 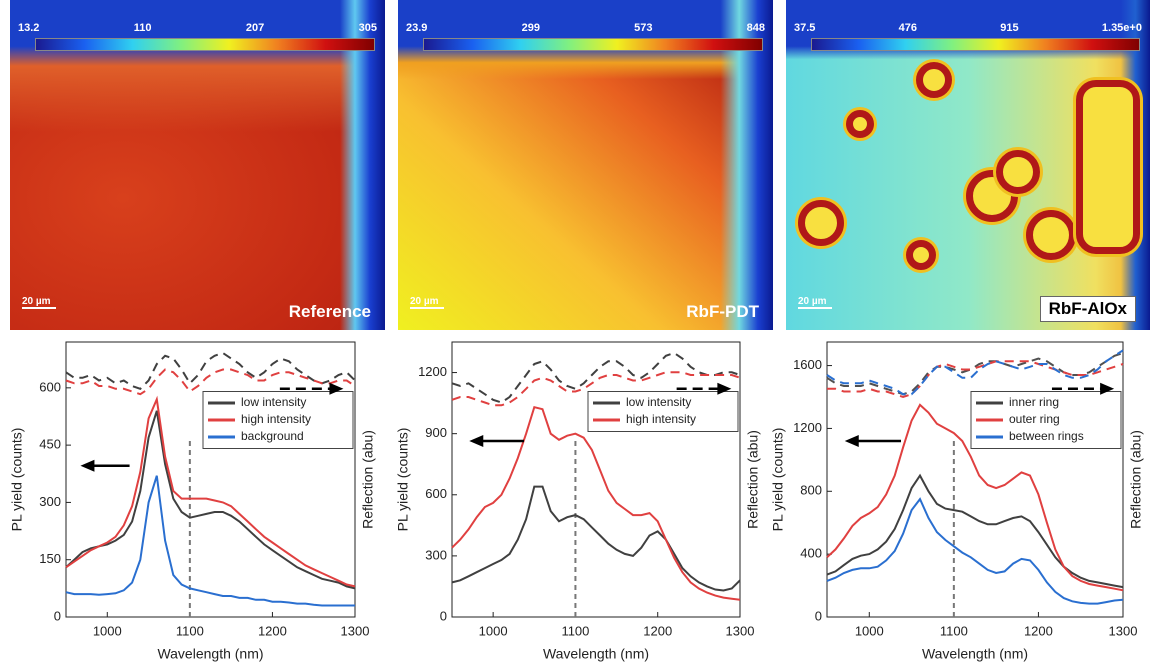 What do you see at coordinates (197, 28) in the screenshot?
I see `colorbar-labels: 13.2 110 207 305` at bounding box center [197, 28].